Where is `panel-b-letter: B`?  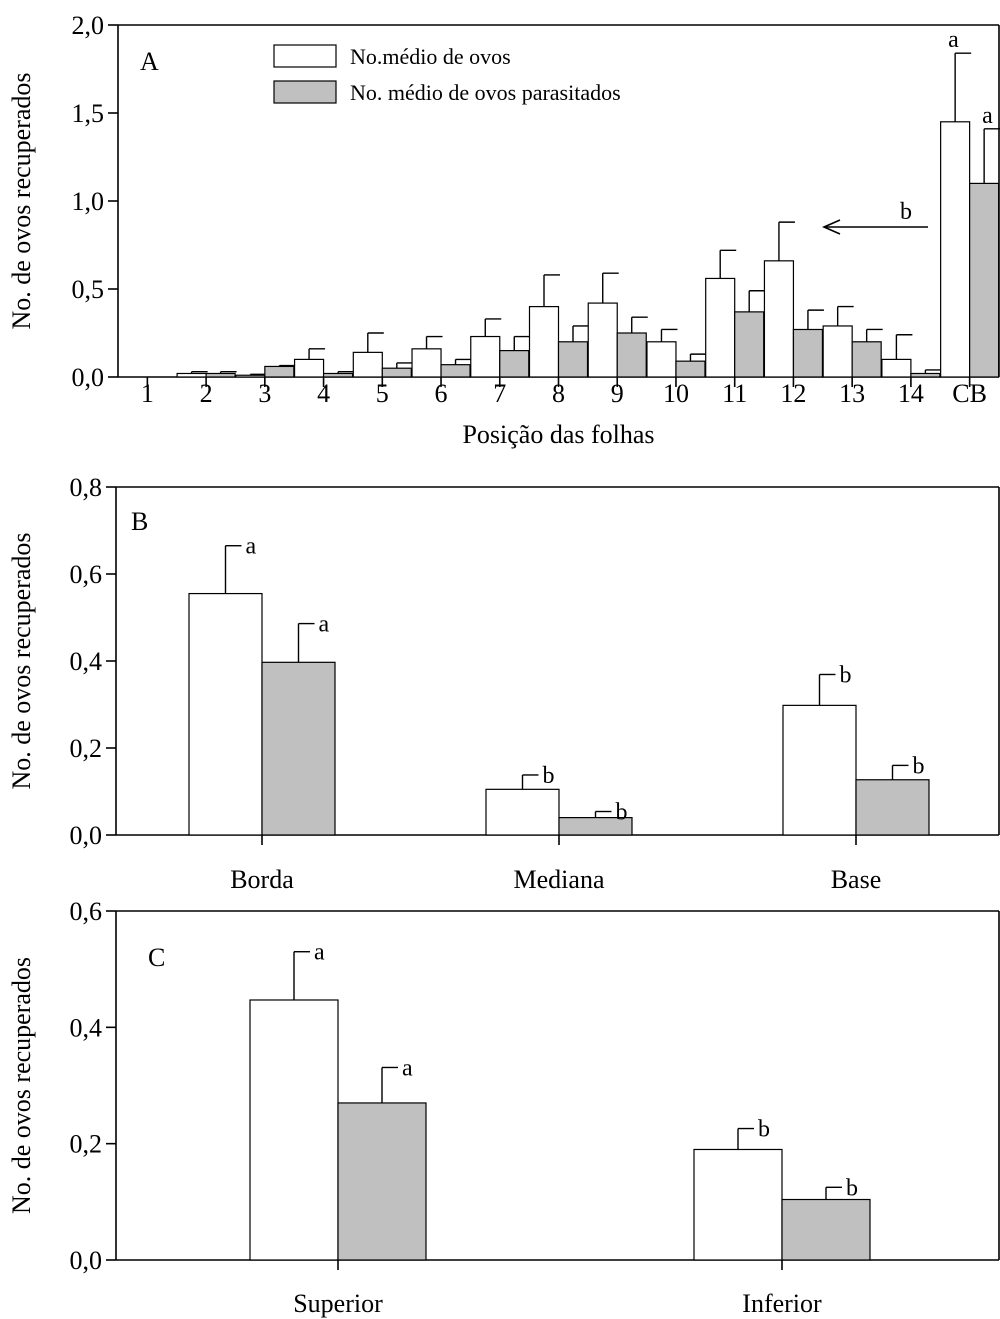
panel-b-letter: B is located at coordinates (139, 521).